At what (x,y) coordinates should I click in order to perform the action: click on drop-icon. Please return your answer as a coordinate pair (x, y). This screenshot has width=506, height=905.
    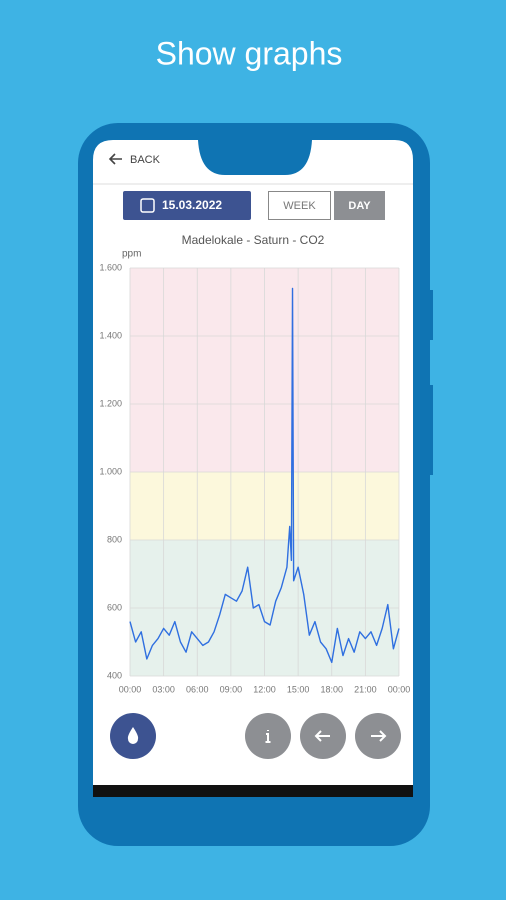
    Looking at the image, I should click on (133, 735).